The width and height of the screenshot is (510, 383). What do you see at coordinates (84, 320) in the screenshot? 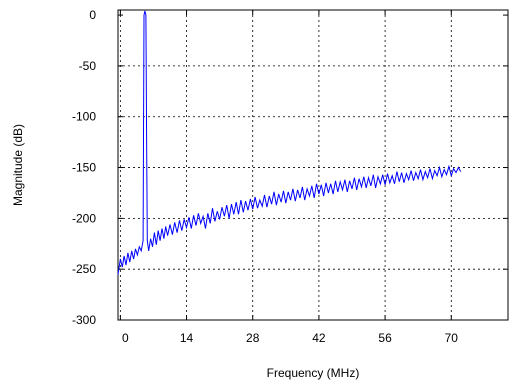
I see `y-tick-label: -300` at bounding box center [84, 320].